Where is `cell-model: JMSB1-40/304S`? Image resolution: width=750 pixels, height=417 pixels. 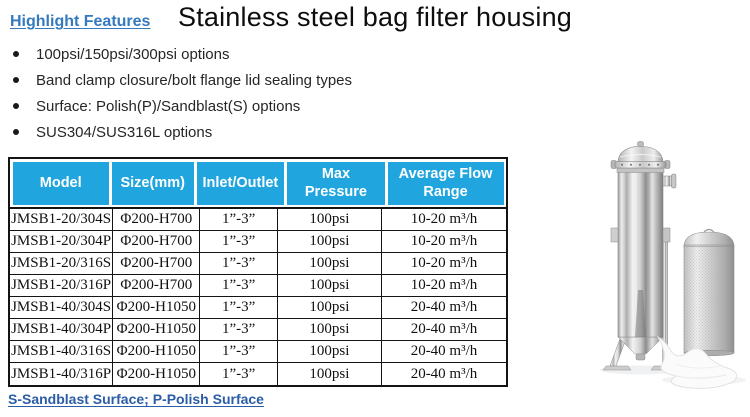 cell-model: JMSB1-40/304S is located at coordinates (62, 307).